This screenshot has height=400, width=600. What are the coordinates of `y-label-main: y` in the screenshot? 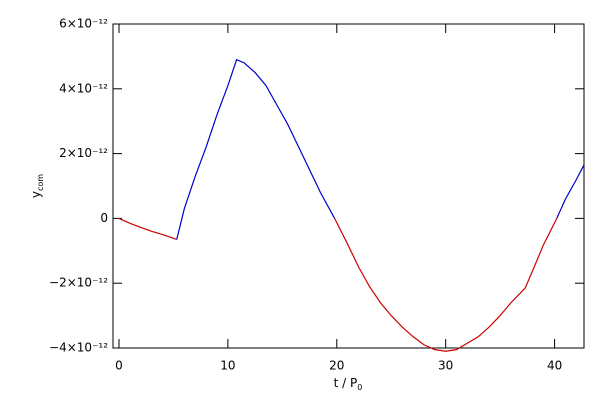 It's located at (36, 194).